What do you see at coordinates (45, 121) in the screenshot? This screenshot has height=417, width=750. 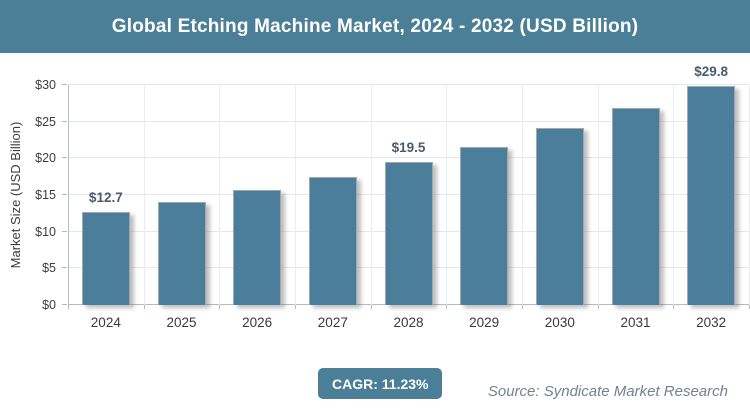 I see `y-tick-label: $25` at bounding box center [45, 121].